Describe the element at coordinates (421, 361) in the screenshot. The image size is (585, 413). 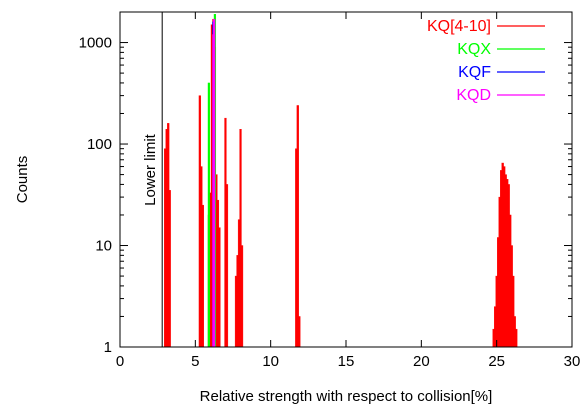
I see `x-tick-label: 20` at that location.